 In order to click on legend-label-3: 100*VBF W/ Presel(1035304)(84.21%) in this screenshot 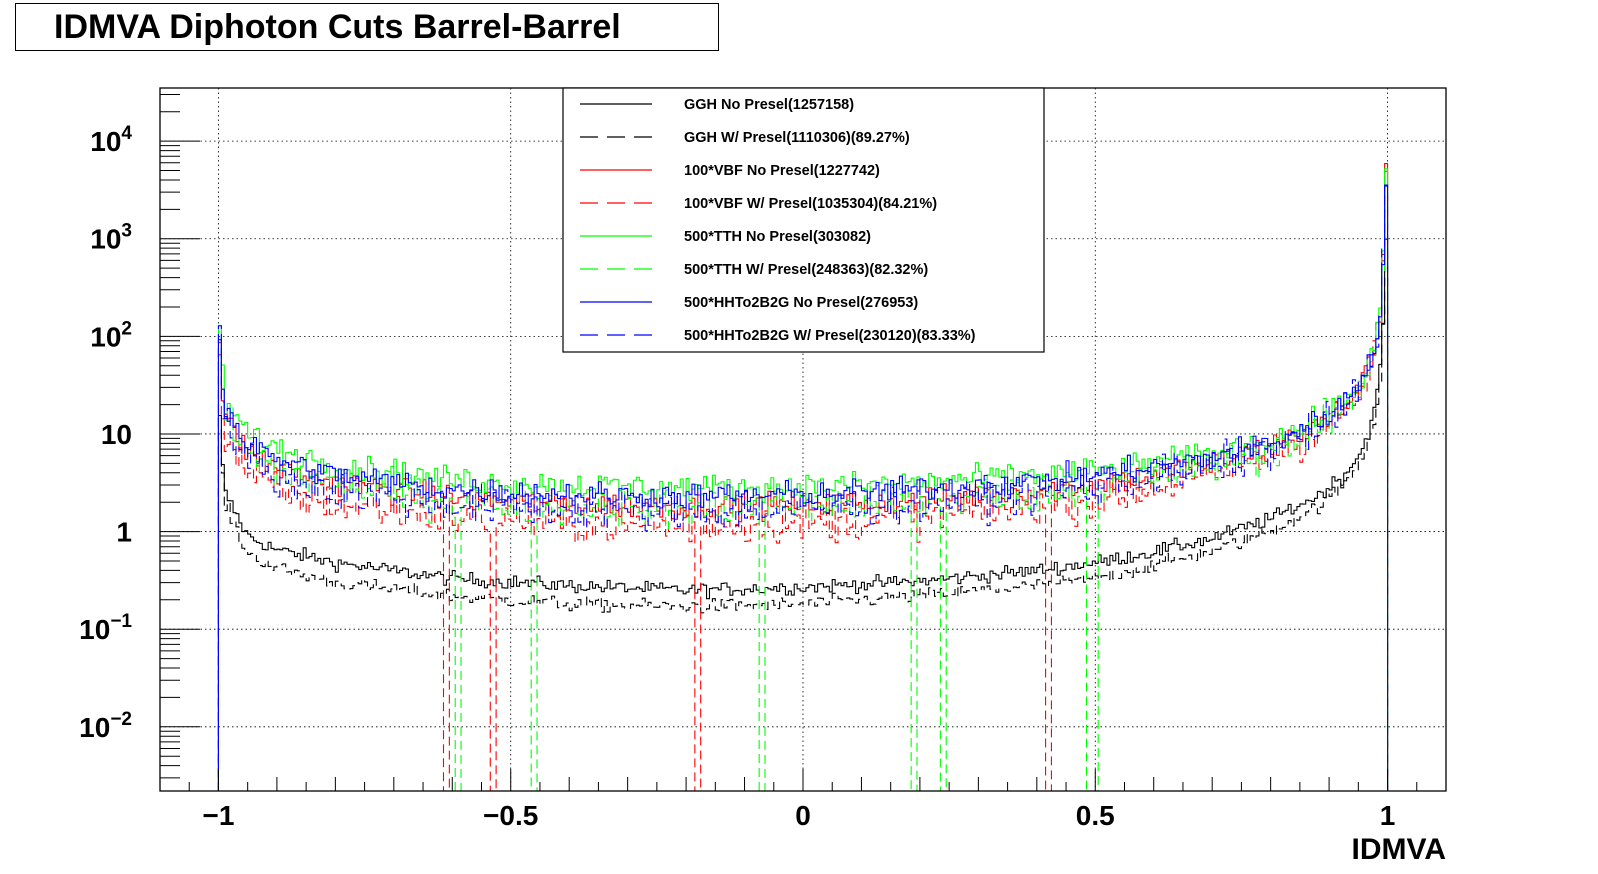, I will do `click(810, 204)`.